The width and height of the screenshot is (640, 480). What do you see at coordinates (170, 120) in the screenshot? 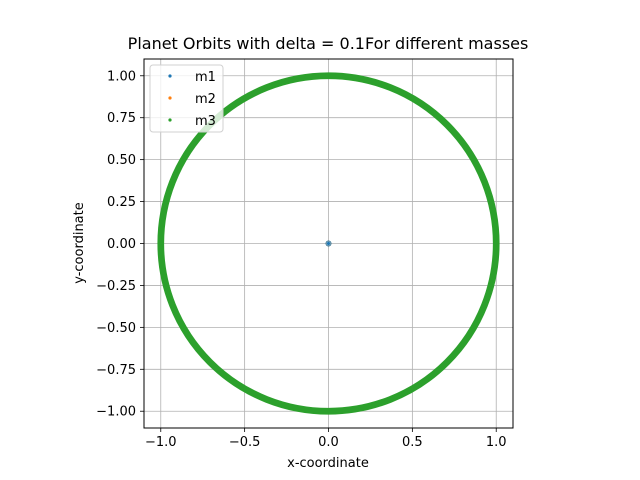
I see `legend-marker-m3` at bounding box center [170, 120].